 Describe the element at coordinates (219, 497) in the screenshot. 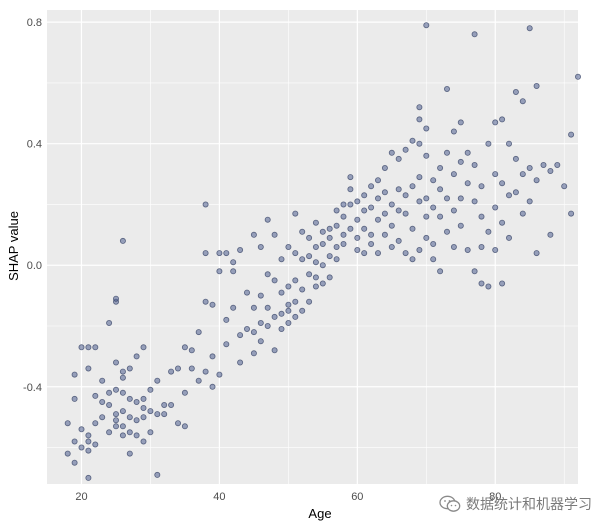

I see `x-tick-label: 40` at that location.